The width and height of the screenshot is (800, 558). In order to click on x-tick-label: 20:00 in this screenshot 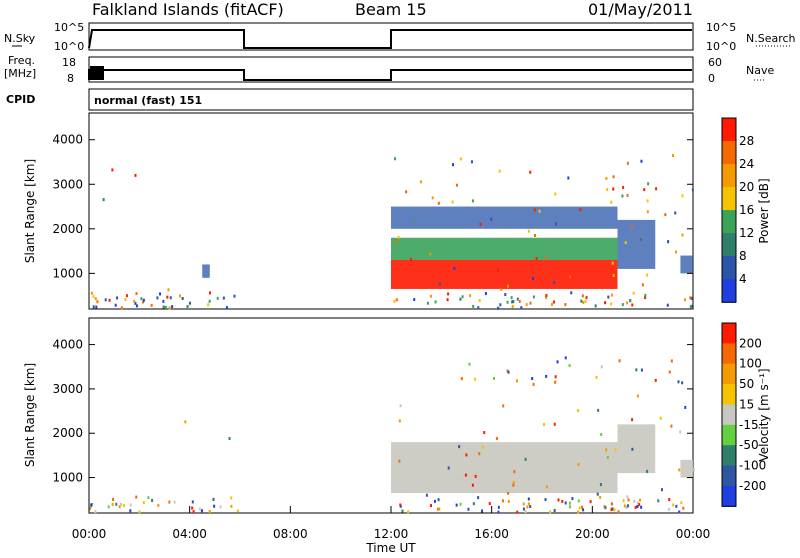, I will do `click(592, 534)`.